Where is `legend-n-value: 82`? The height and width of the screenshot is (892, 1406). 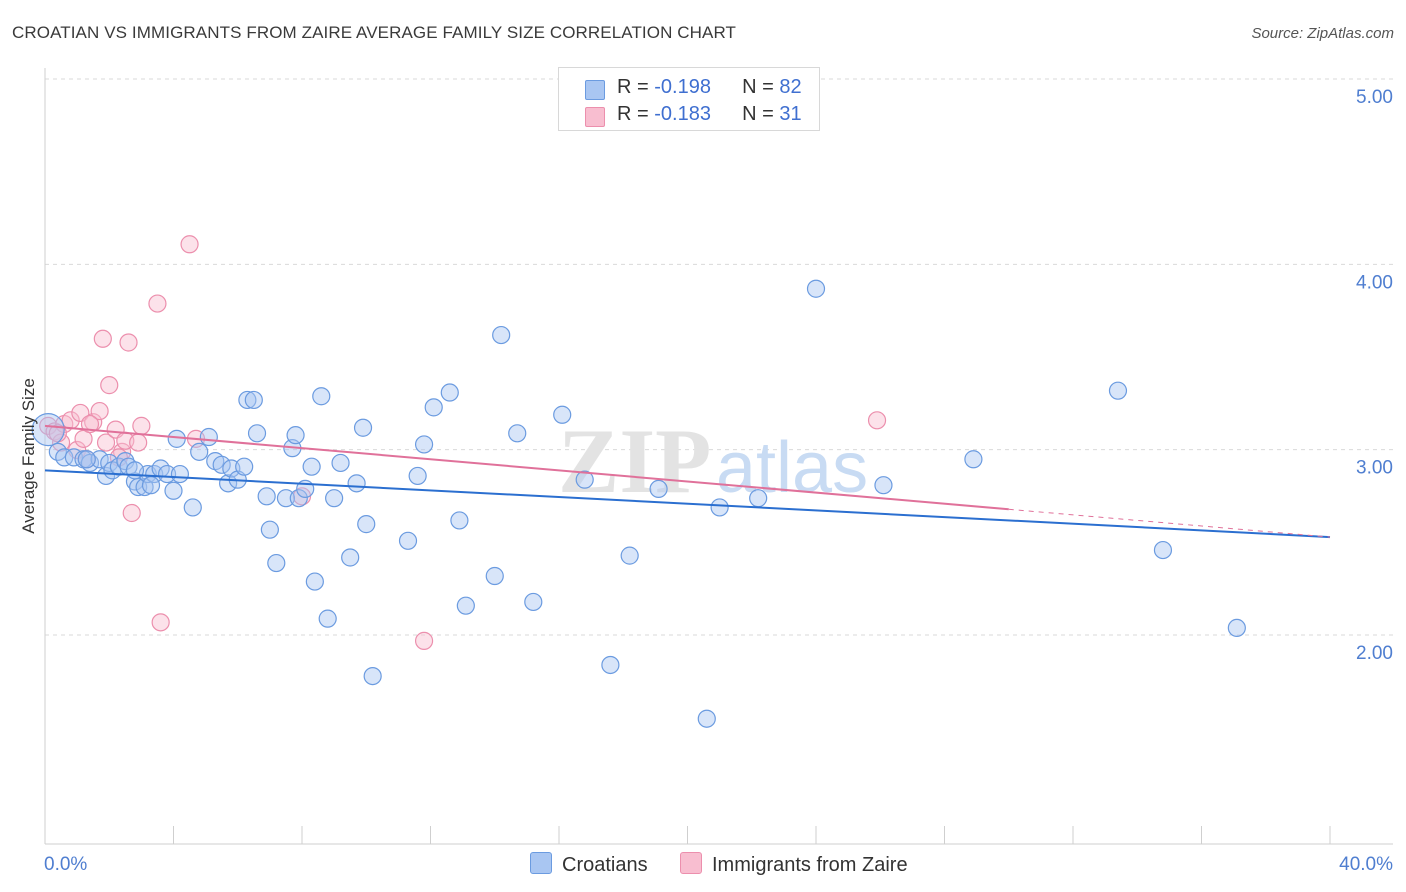
legend-n-value: 82 is located at coordinates (790, 87).